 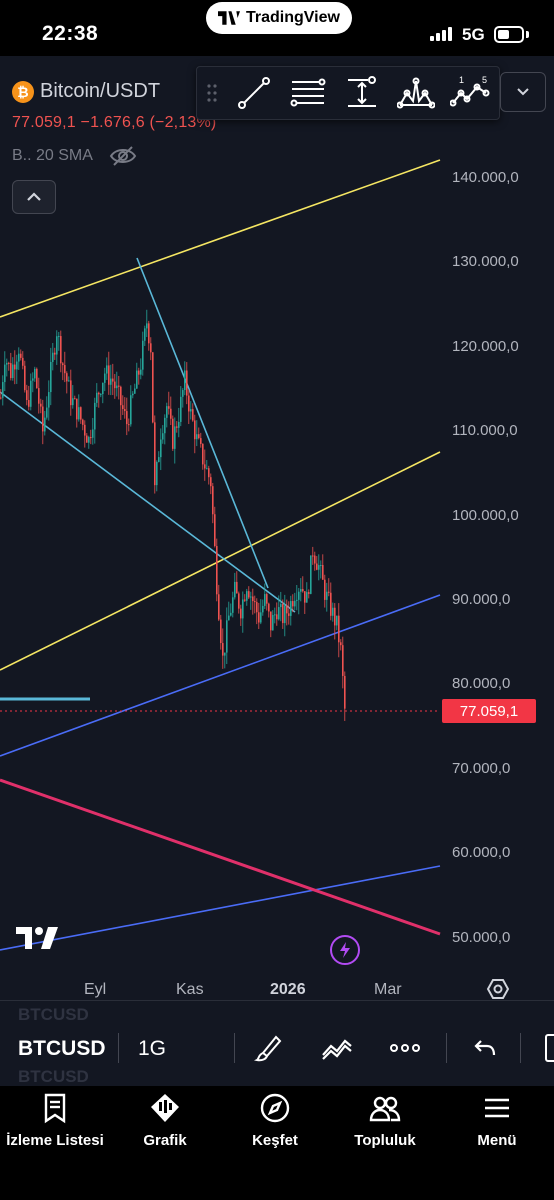 What do you see at coordinates (362, 93) in the screenshot?
I see `projection-tool-button` at bounding box center [362, 93].